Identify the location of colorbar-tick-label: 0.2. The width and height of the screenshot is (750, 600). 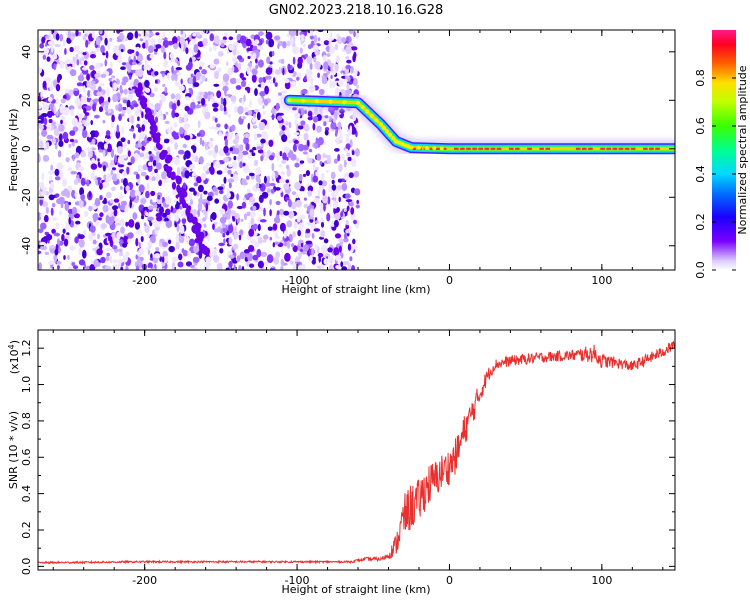
(700, 222).